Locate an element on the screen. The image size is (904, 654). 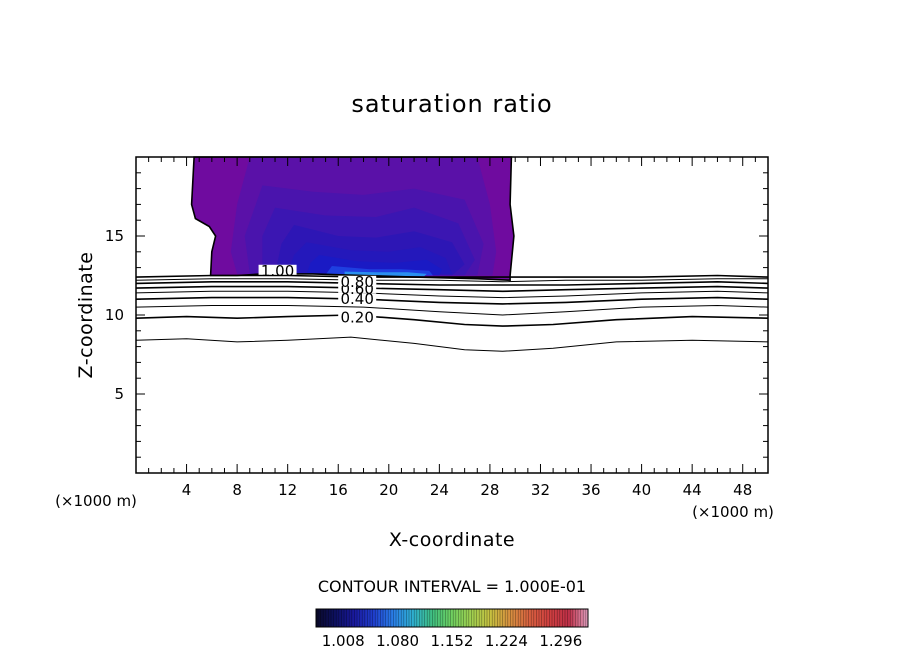
contour-interval-text: CONTOUR INTERVAL = 1.000E-01 is located at coordinates (452, 586).